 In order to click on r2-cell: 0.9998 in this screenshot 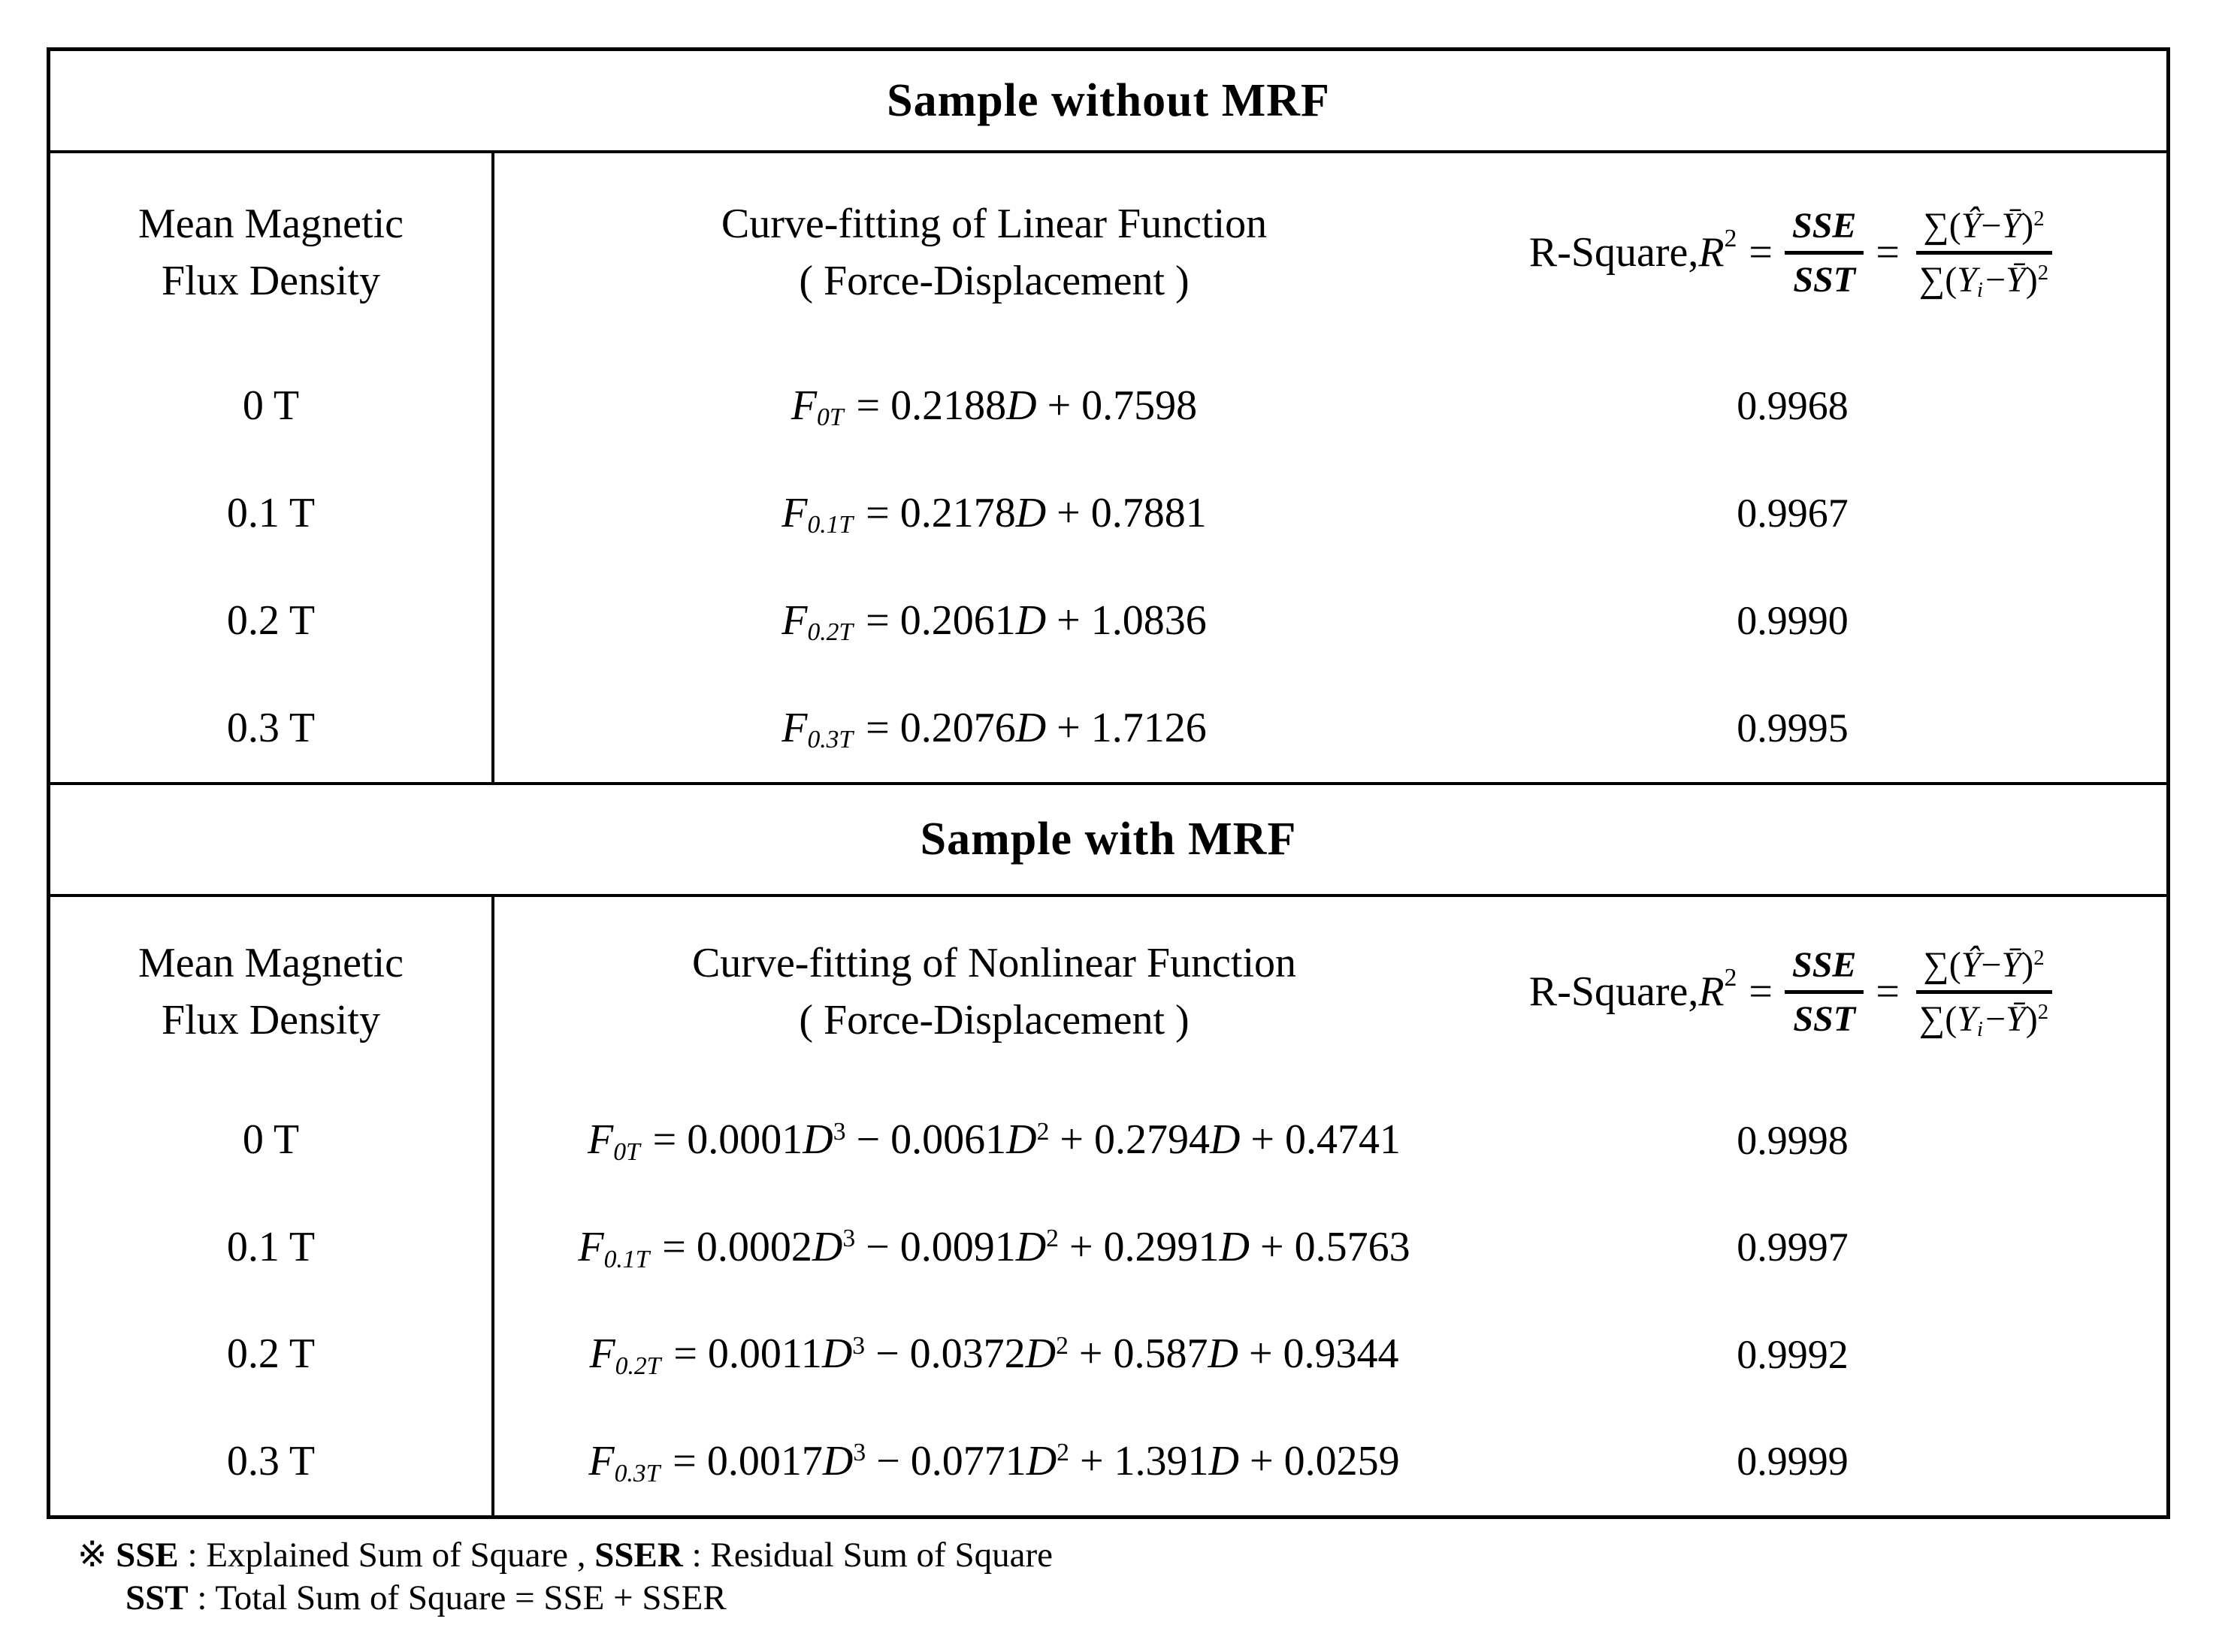, I will do `click(1830, 1140)`.